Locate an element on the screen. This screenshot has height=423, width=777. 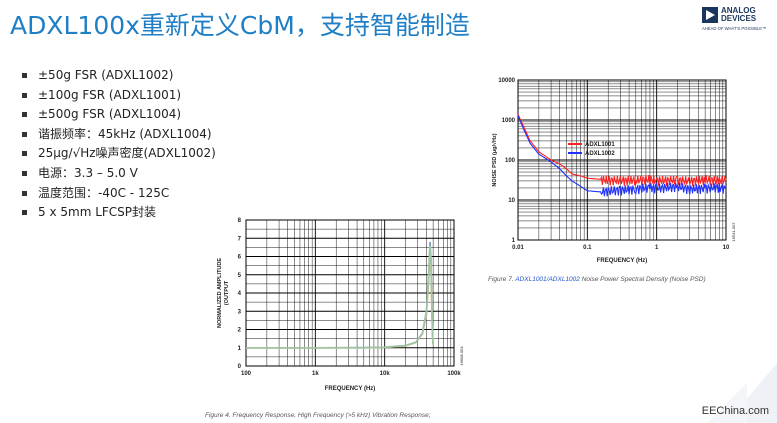
y-tick-label: 3 is located at coordinates (240, 312).